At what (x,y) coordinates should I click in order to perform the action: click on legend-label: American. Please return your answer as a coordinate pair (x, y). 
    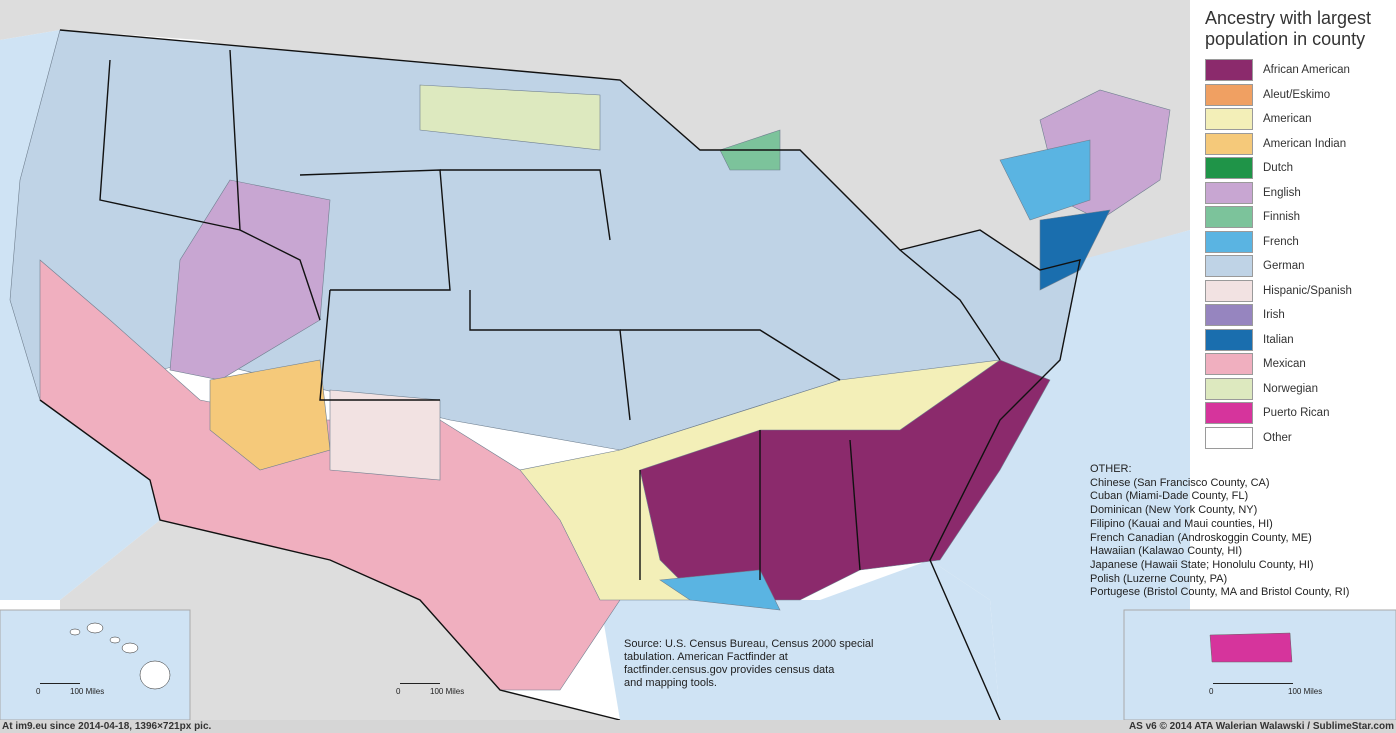
    Looking at the image, I should click on (1287, 119).